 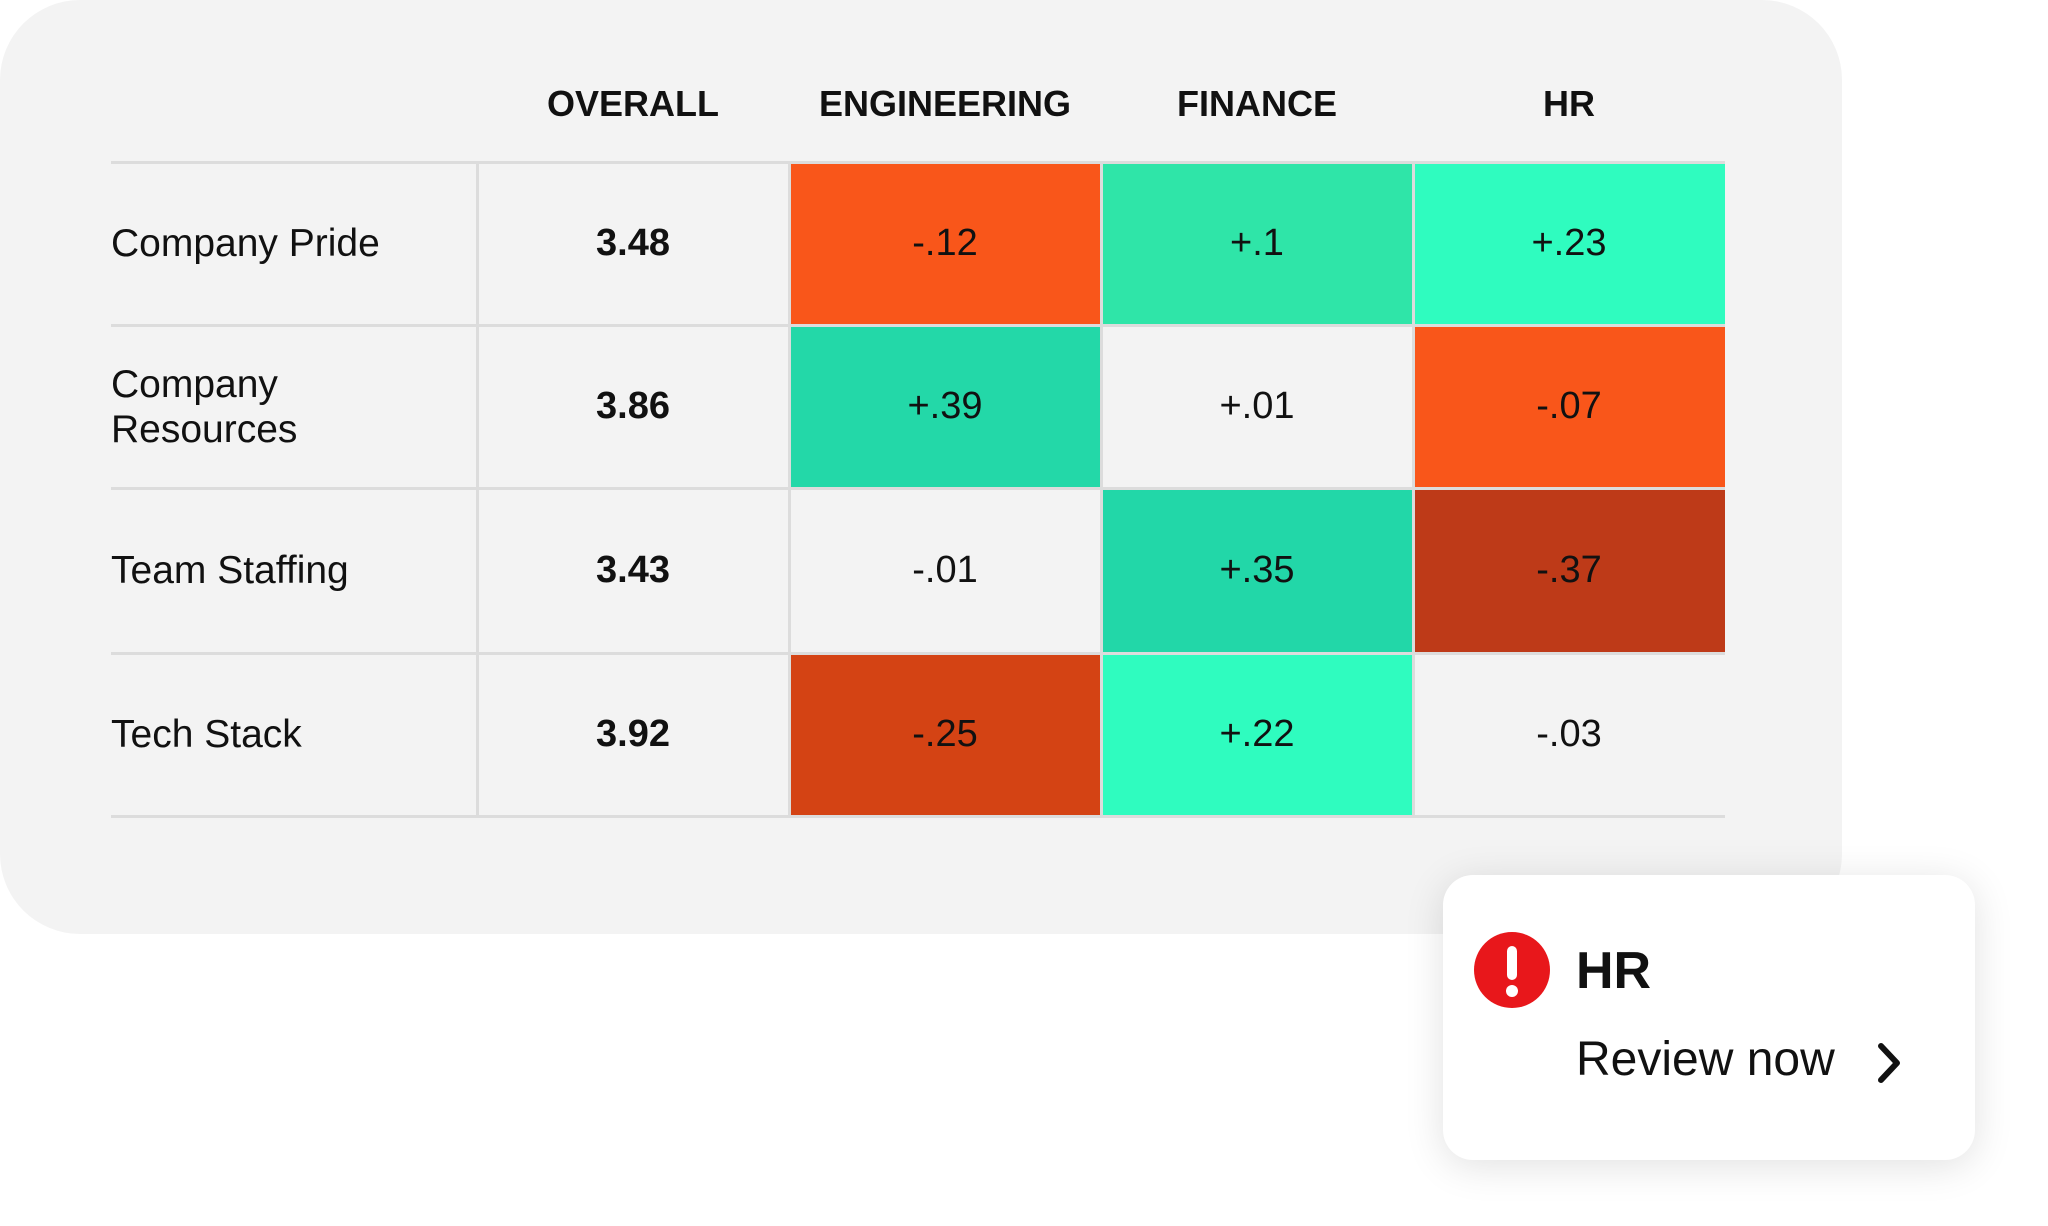 What do you see at coordinates (1569, 406) in the screenshot?
I see `delta-cell: -.07` at bounding box center [1569, 406].